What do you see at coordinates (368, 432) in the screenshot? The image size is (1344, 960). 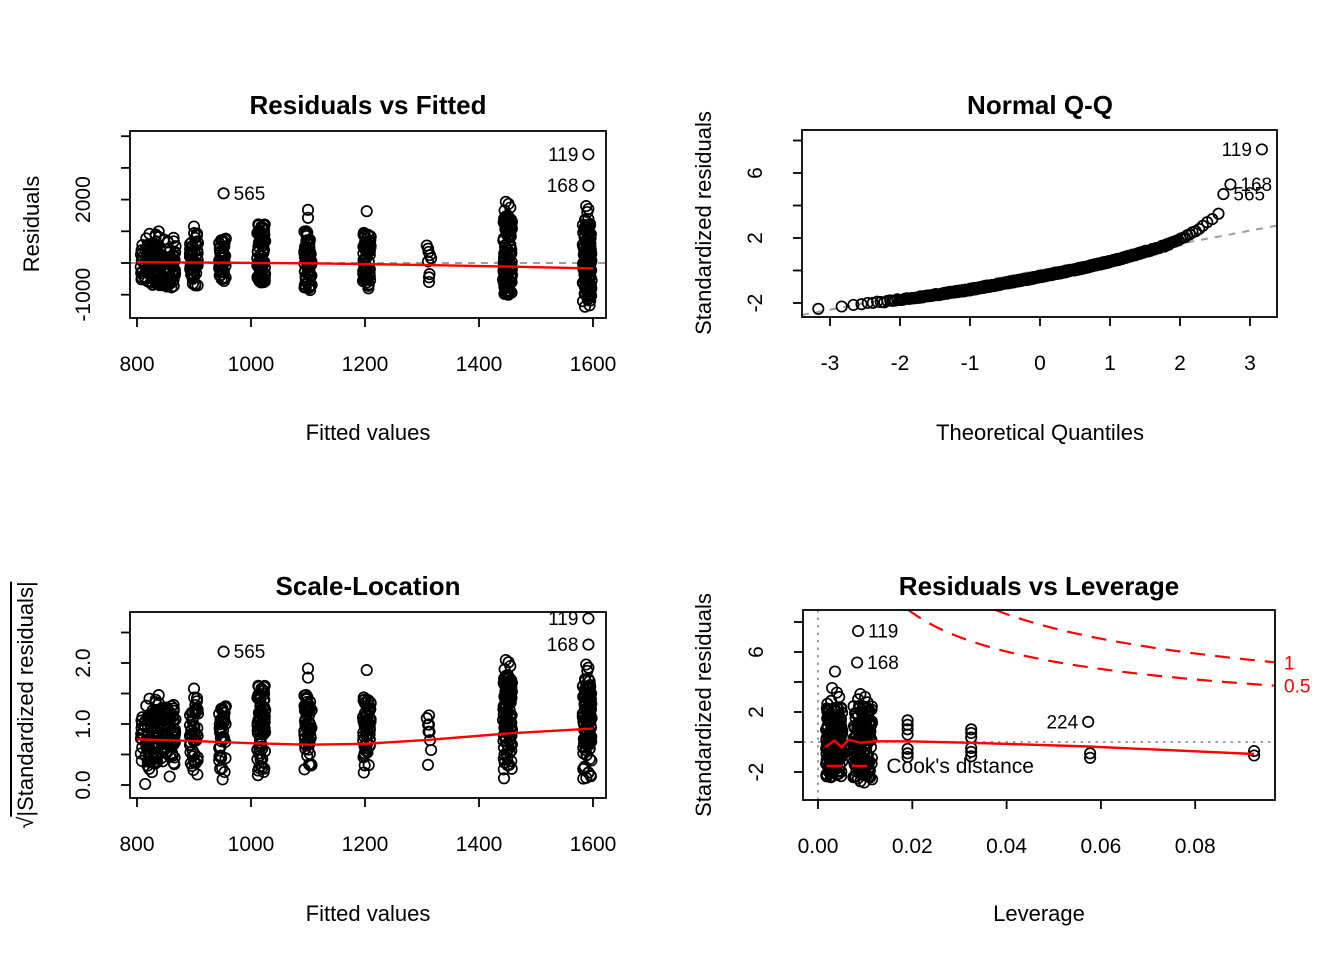 I see `panel1-x-axis-label: Fitted values` at bounding box center [368, 432].